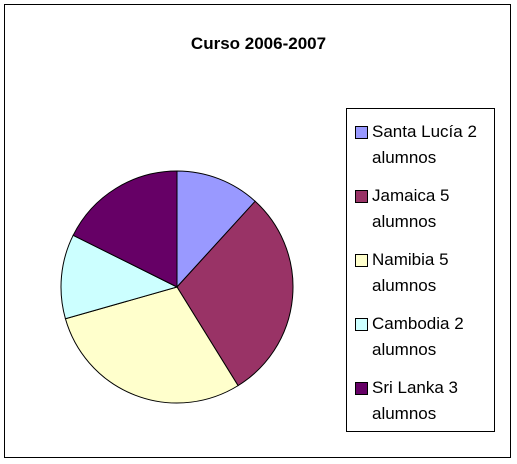 The height and width of the screenshot is (464, 517). I want to click on legend-entry: Namibia 5 alumnos, so click(421, 279).